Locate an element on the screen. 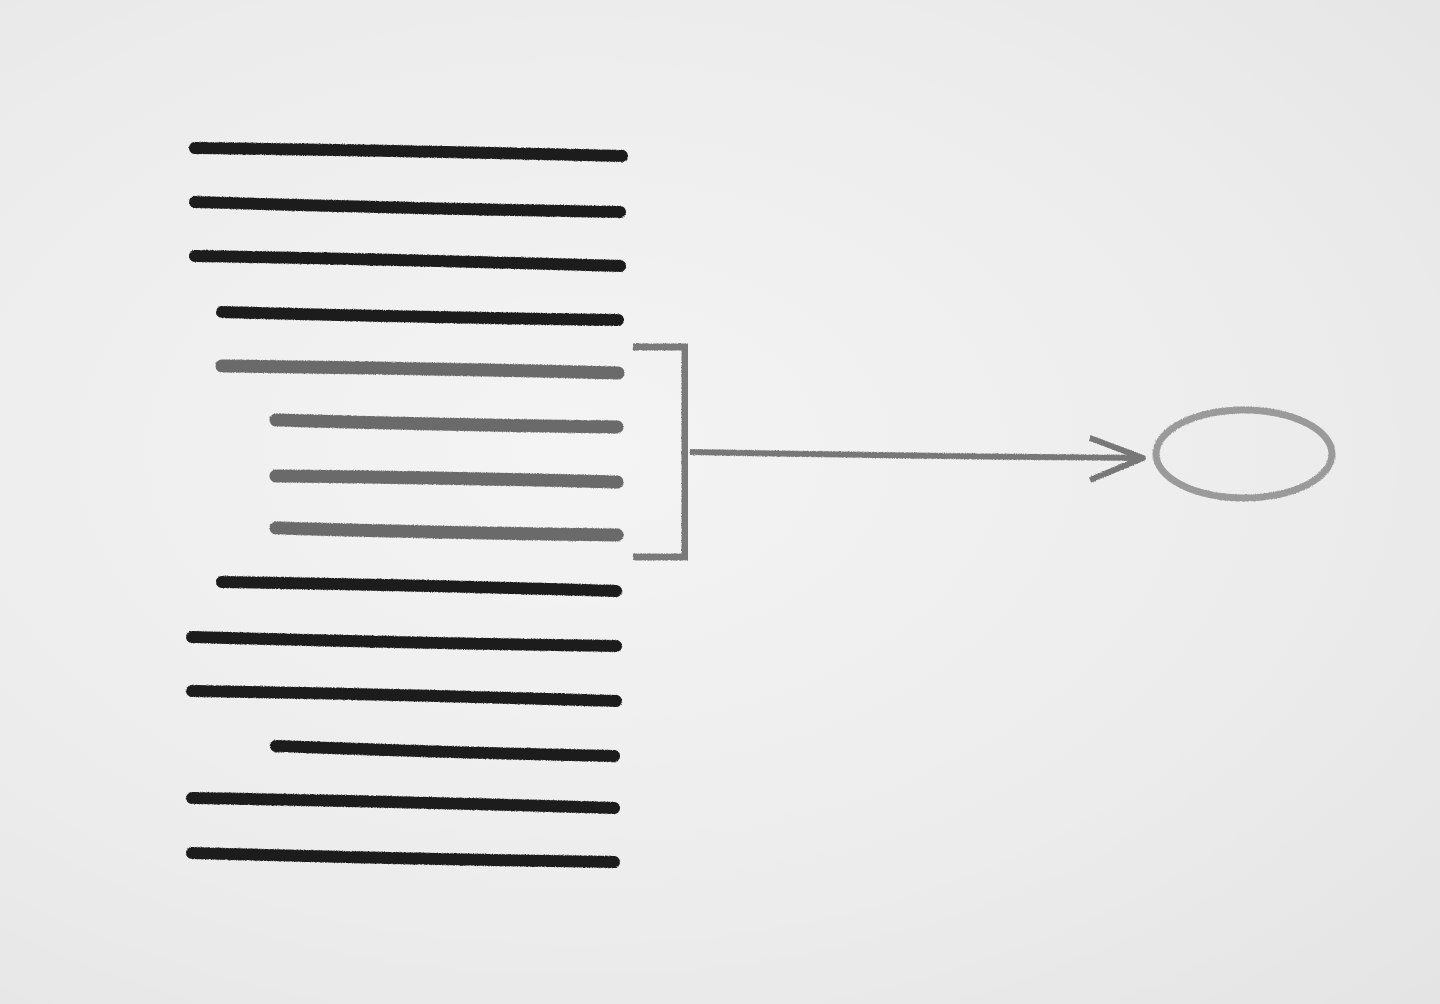 This screenshot has width=1440, height=1004. target-node is located at coordinates (1244, 454).